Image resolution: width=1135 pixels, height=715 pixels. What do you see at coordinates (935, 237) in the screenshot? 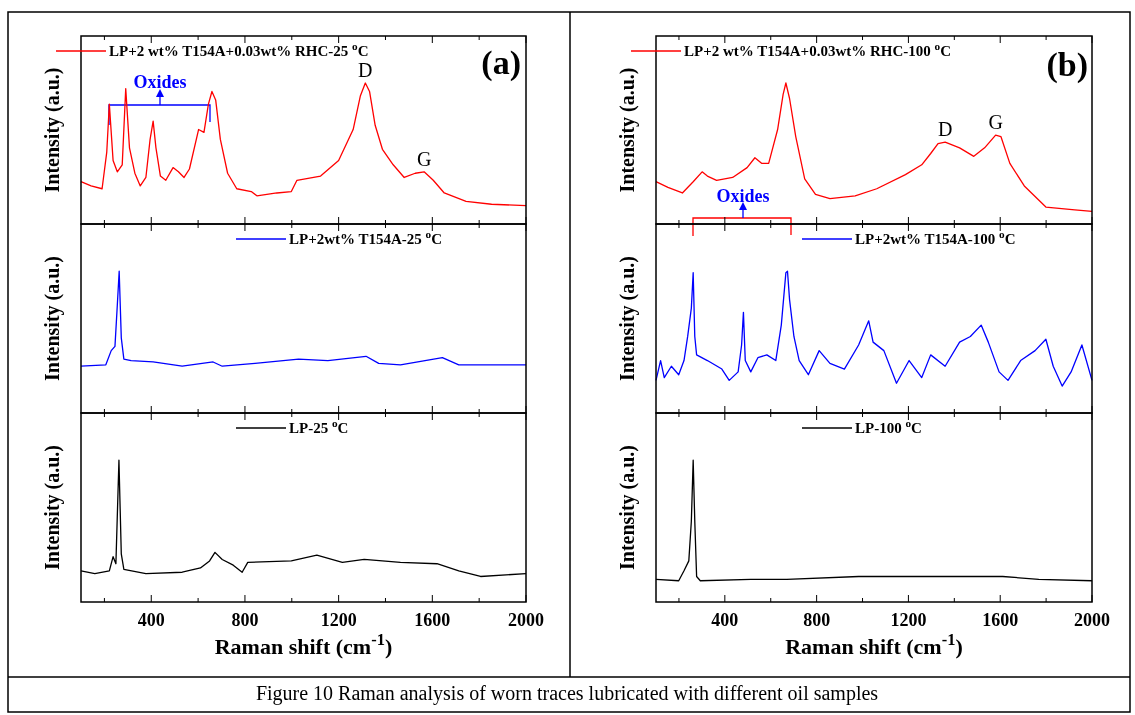
I see `legend-label: LP+2wt% T154A-100 $^{o}$C` at bounding box center [935, 237].